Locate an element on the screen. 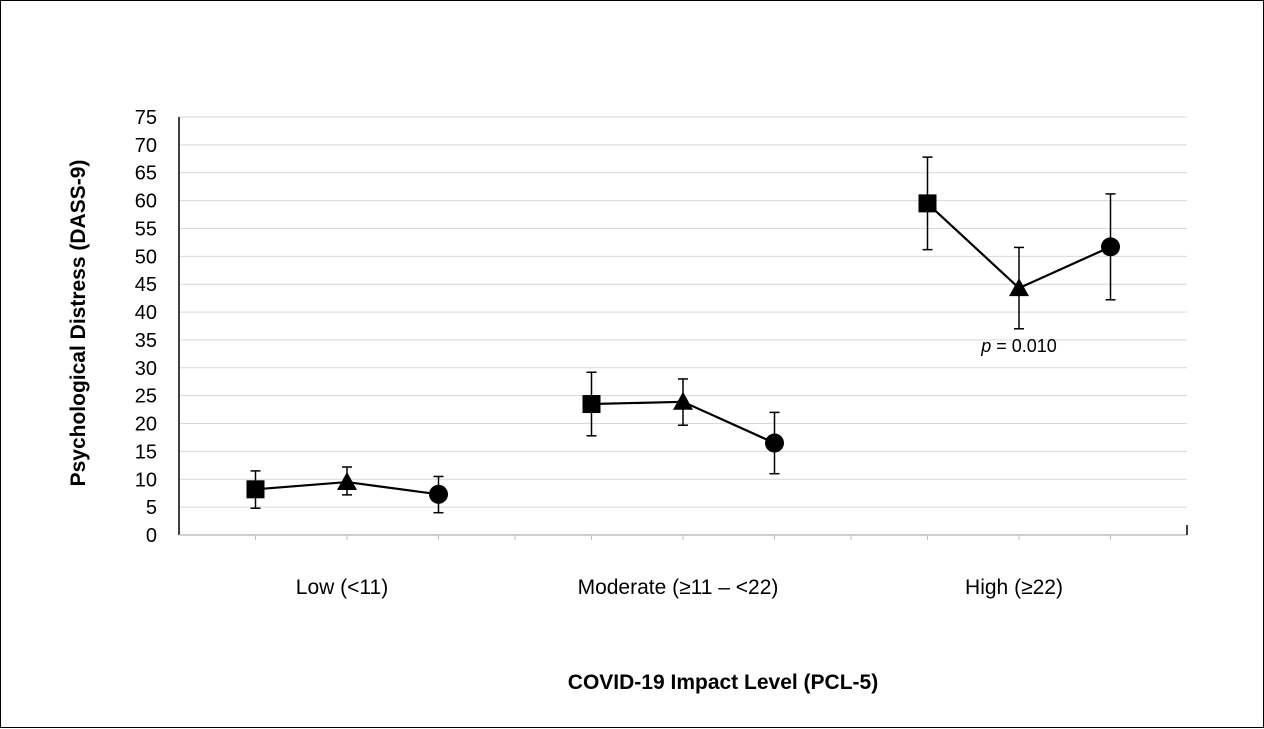 The width and height of the screenshot is (1264, 729). y-tick-label: 35 is located at coordinates (146, 341).